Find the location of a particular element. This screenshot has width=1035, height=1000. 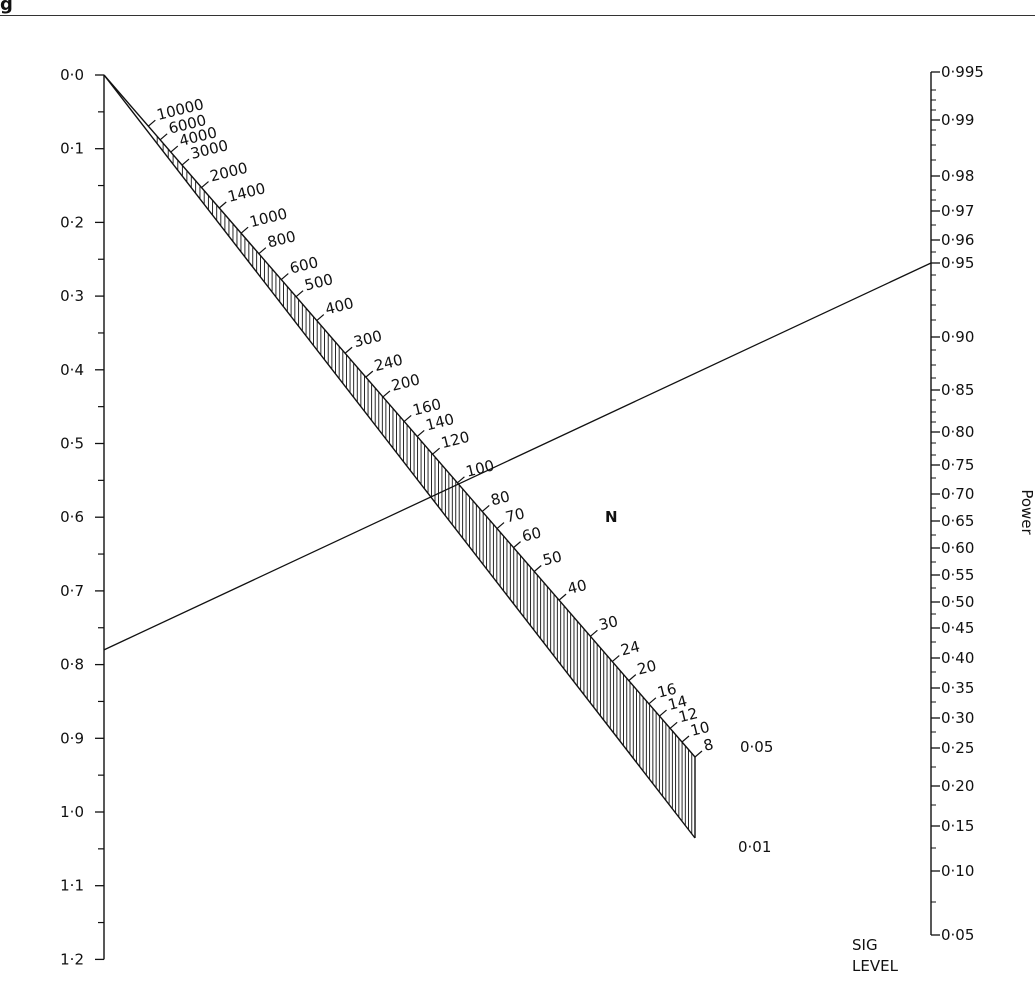

left-axis-tick-label: 0·0 is located at coordinates (72, 75).